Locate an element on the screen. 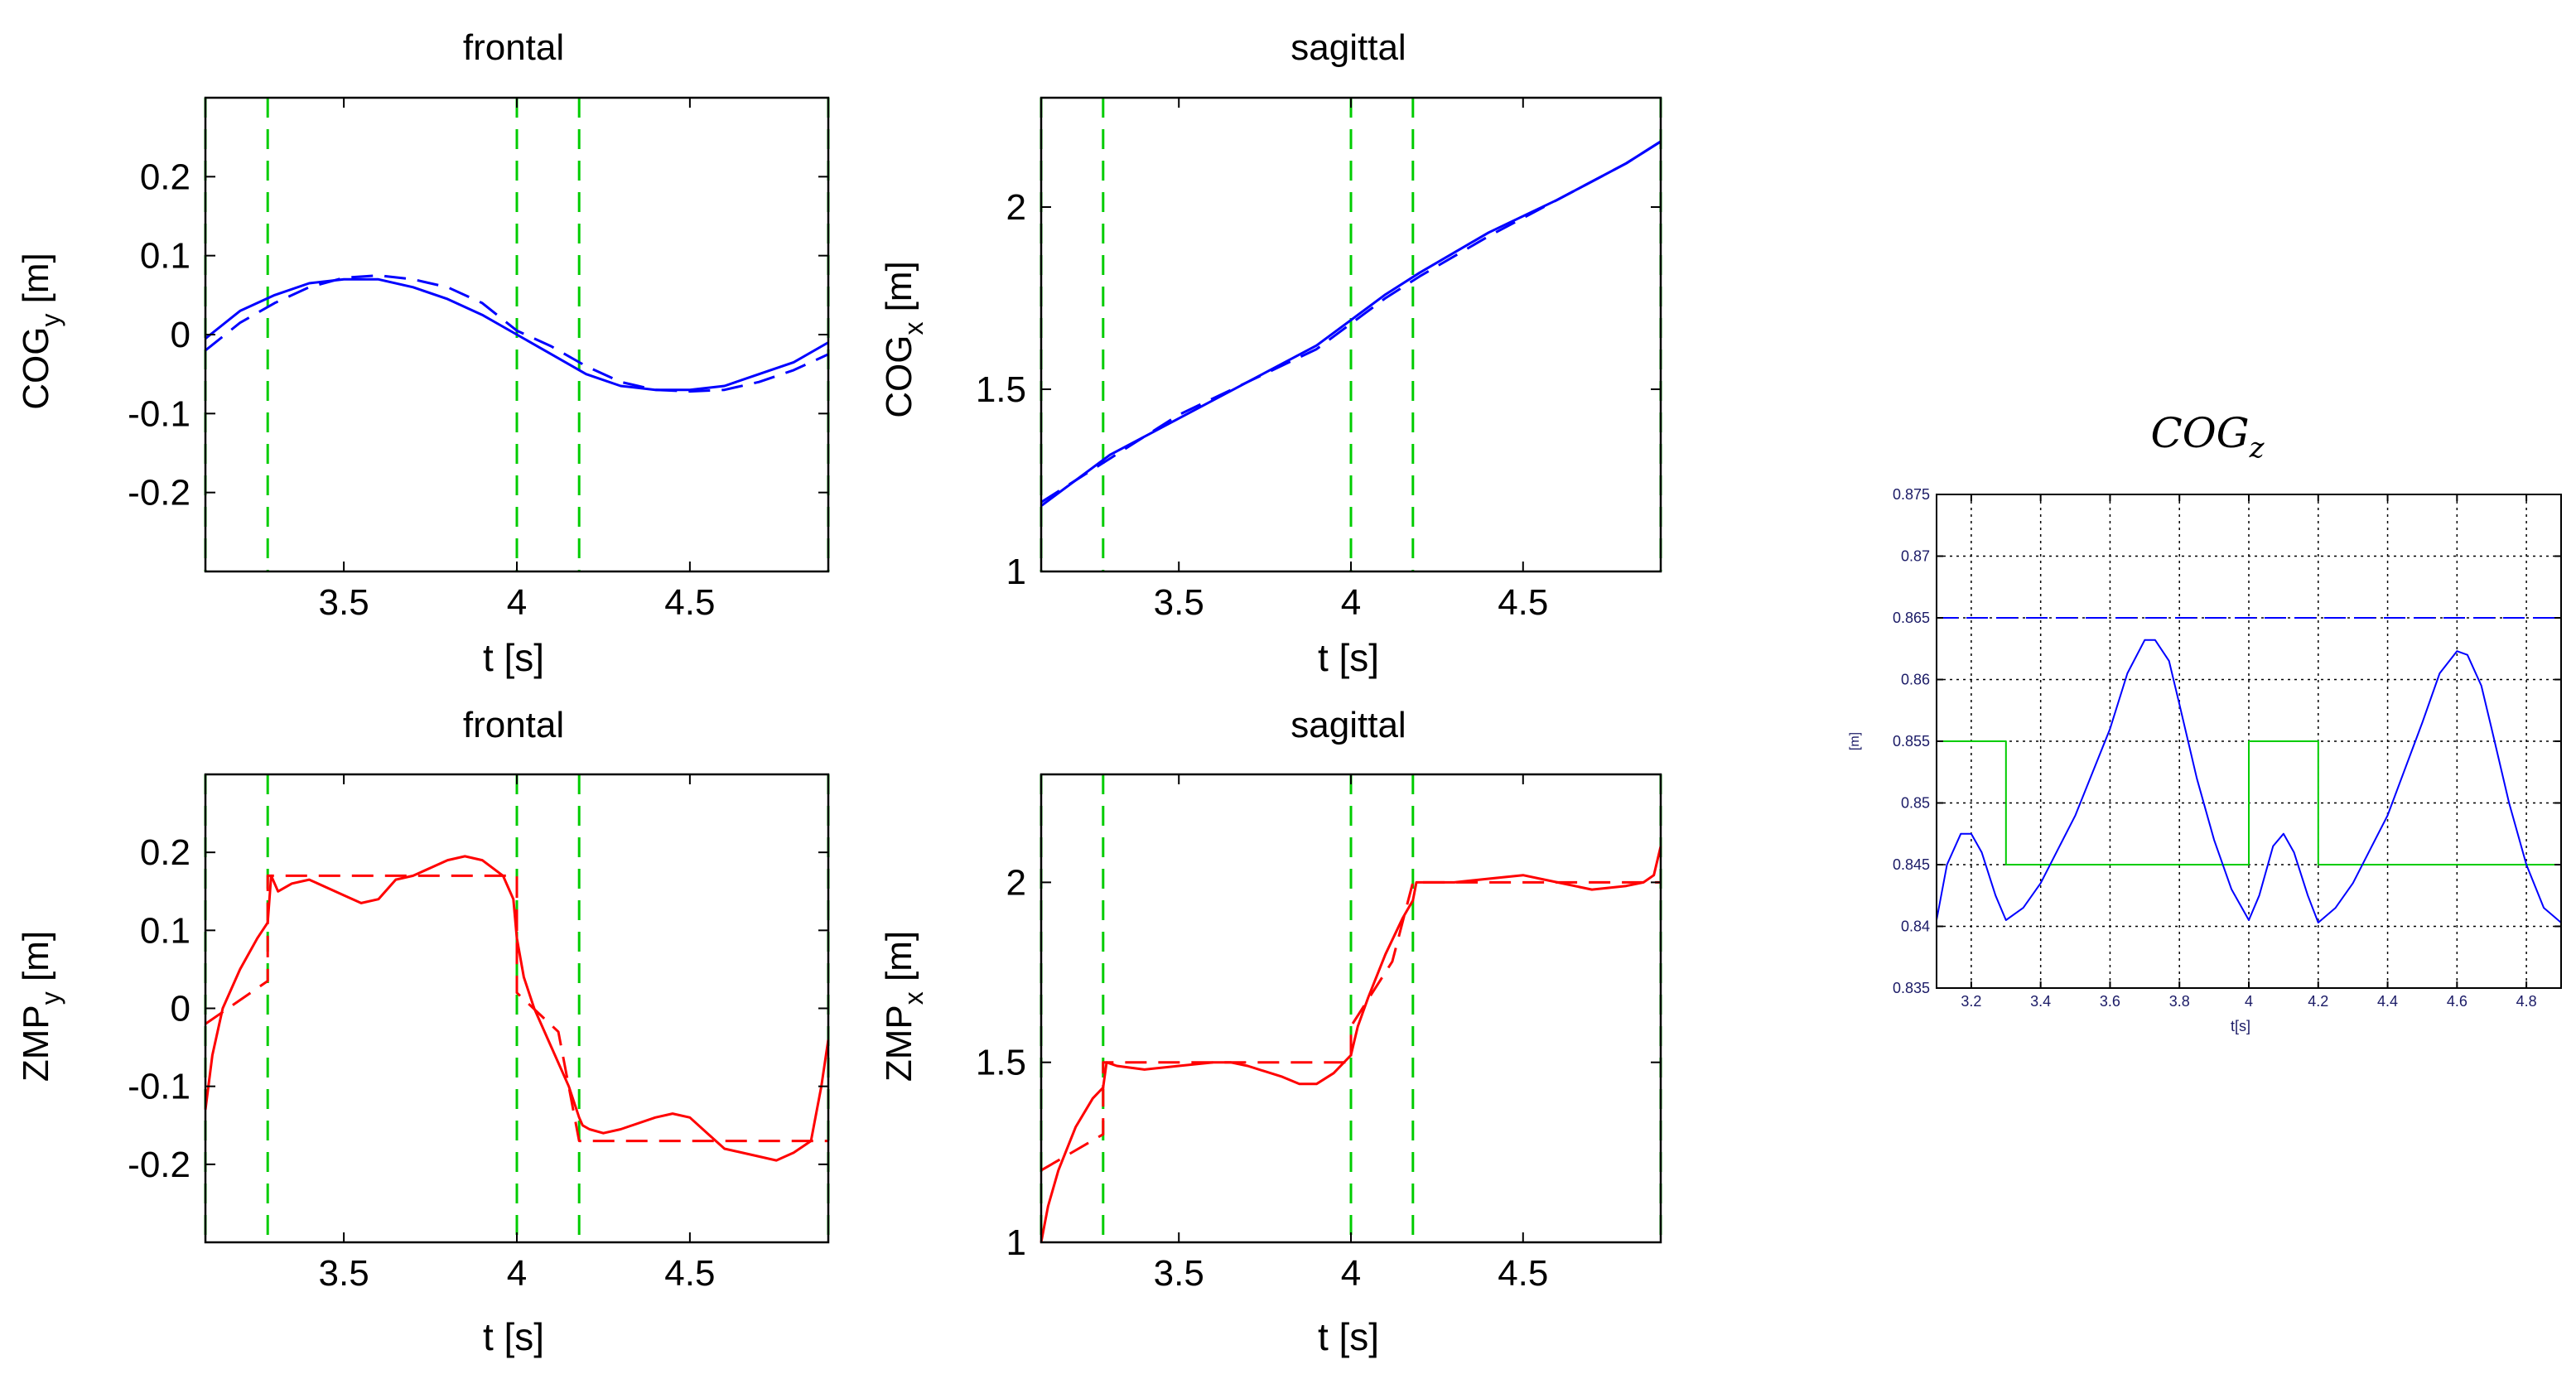 The height and width of the screenshot is (1374, 2576). cogz-xtick-label-4: 4 is located at coordinates (2249, 1002).